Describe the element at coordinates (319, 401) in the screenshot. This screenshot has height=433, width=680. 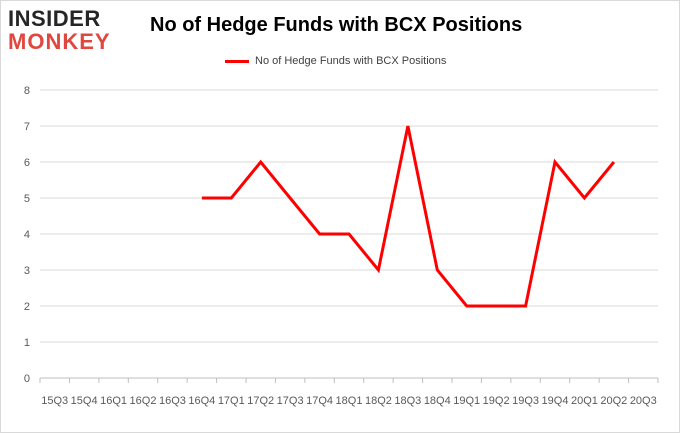
I see `x-tick-label: 17Q4` at that location.